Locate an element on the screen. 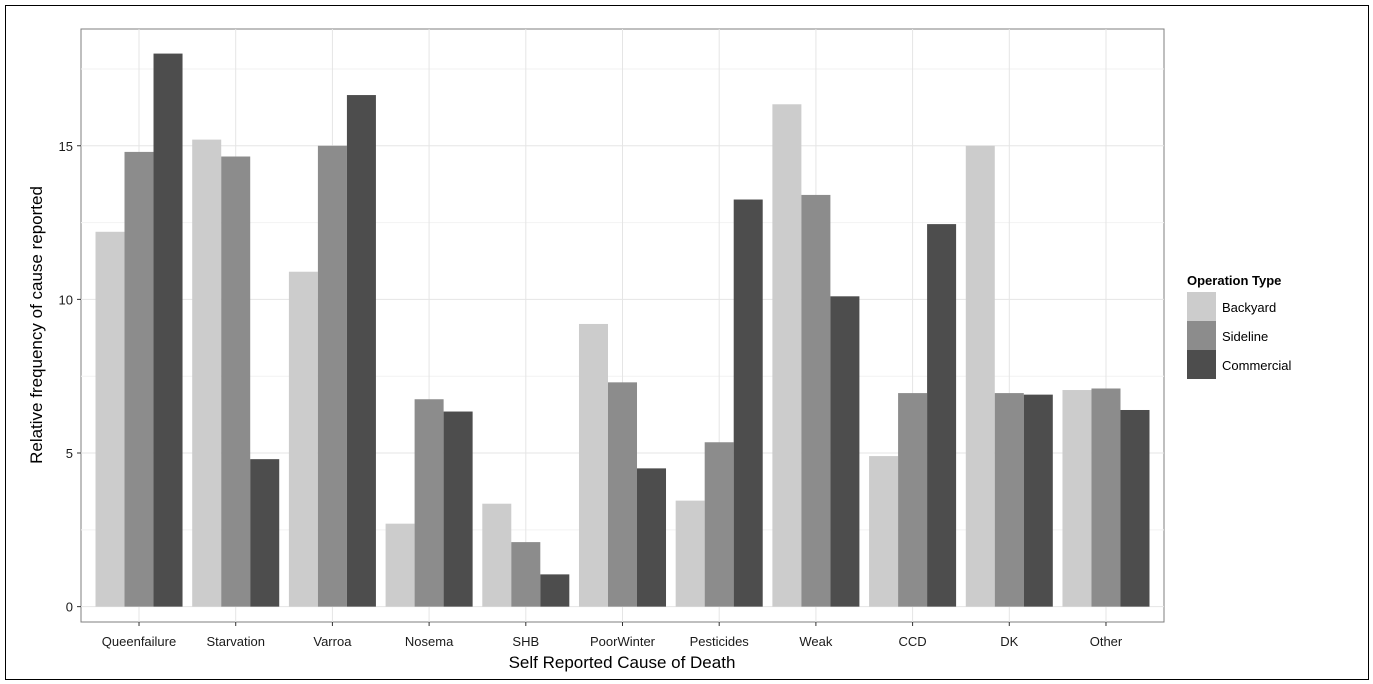 The width and height of the screenshot is (1373, 684). legend-key-commercial is located at coordinates (1201, 364).